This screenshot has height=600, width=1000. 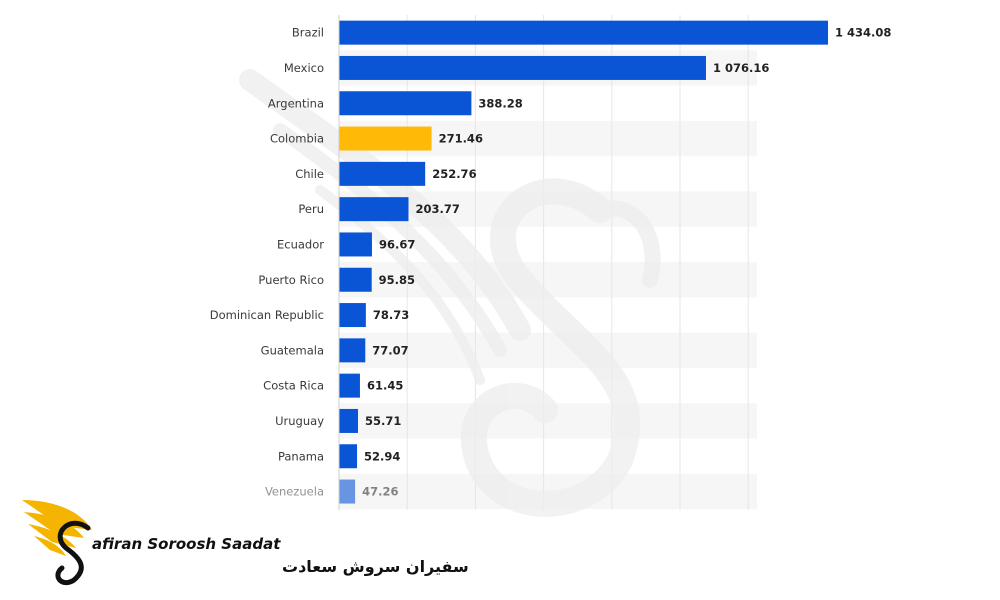 I want to click on brand-logo: afiran Soroosh Saadat سفیران سروش سعادت, so click(x=245, y=543).